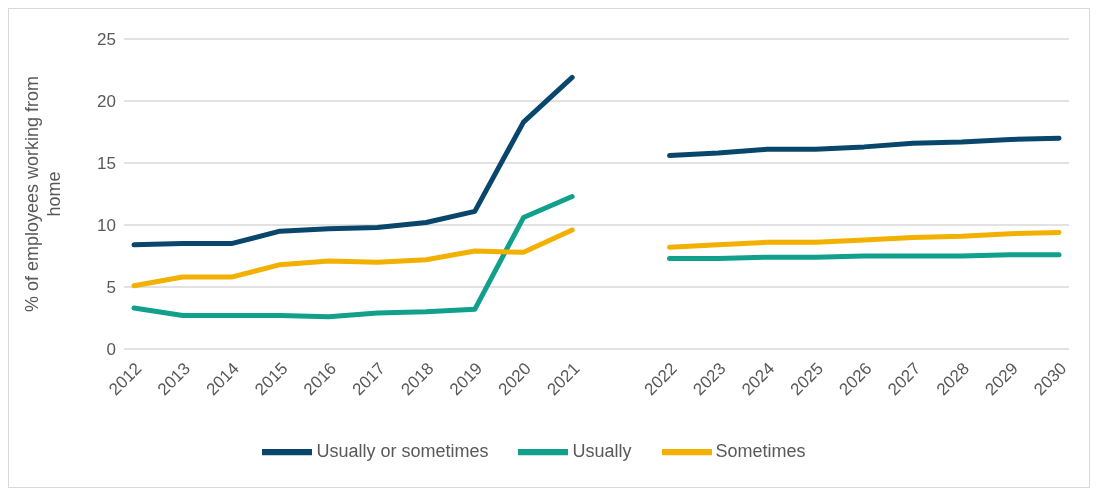 The height and width of the screenshot is (495, 1097). I want to click on legend-label: Sometimes, so click(760, 450).